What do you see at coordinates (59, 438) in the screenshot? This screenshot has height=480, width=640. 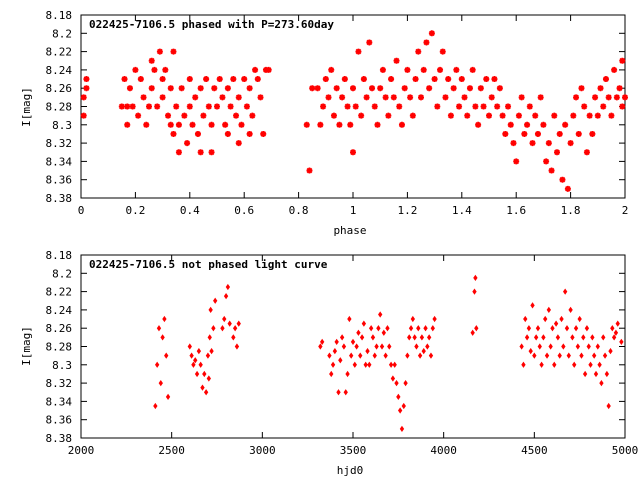 I see `y-tick-label: 8.38` at bounding box center [59, 438].